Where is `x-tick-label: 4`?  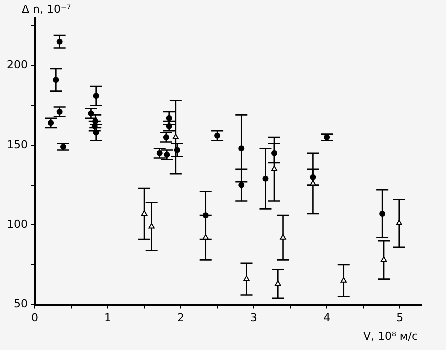
x-tick-label: 4 is located at coordinates (327, 317).